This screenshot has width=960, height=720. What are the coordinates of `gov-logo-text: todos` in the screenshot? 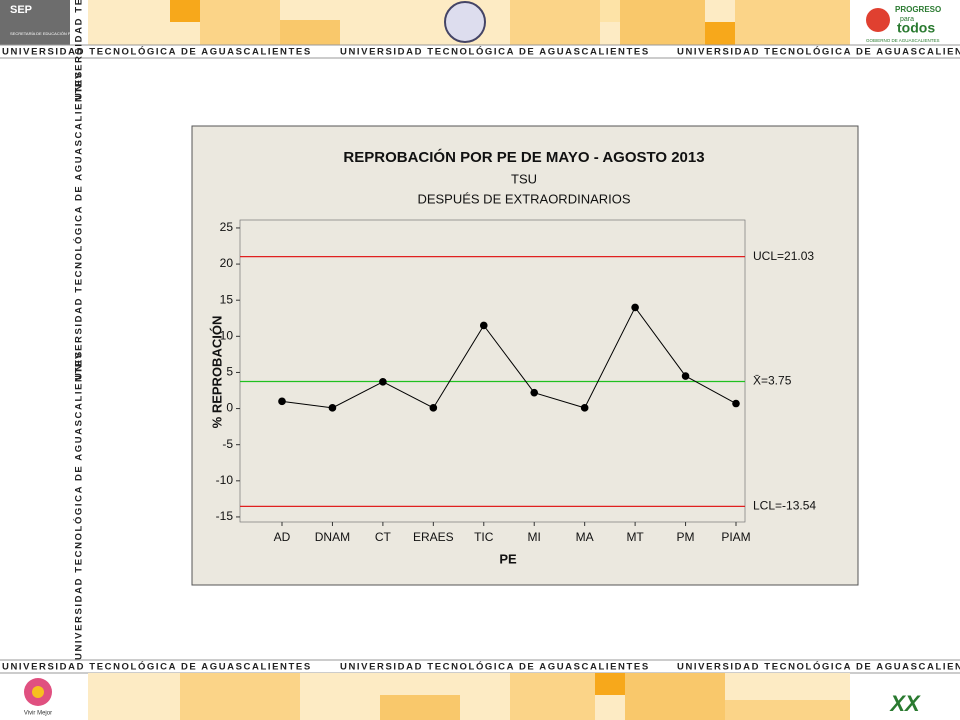 It's located at (916, 28).